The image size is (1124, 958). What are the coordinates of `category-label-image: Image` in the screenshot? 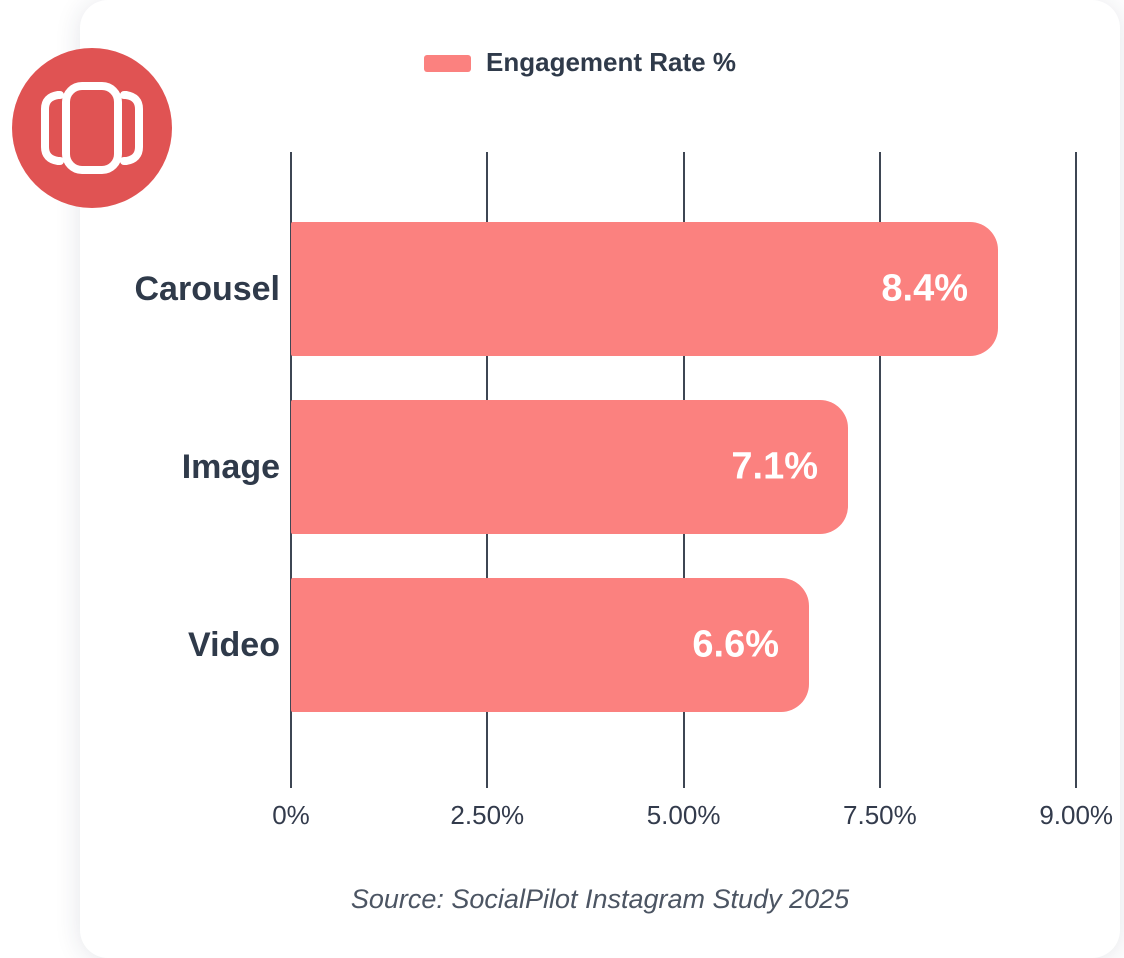 It's located at (230, 466).